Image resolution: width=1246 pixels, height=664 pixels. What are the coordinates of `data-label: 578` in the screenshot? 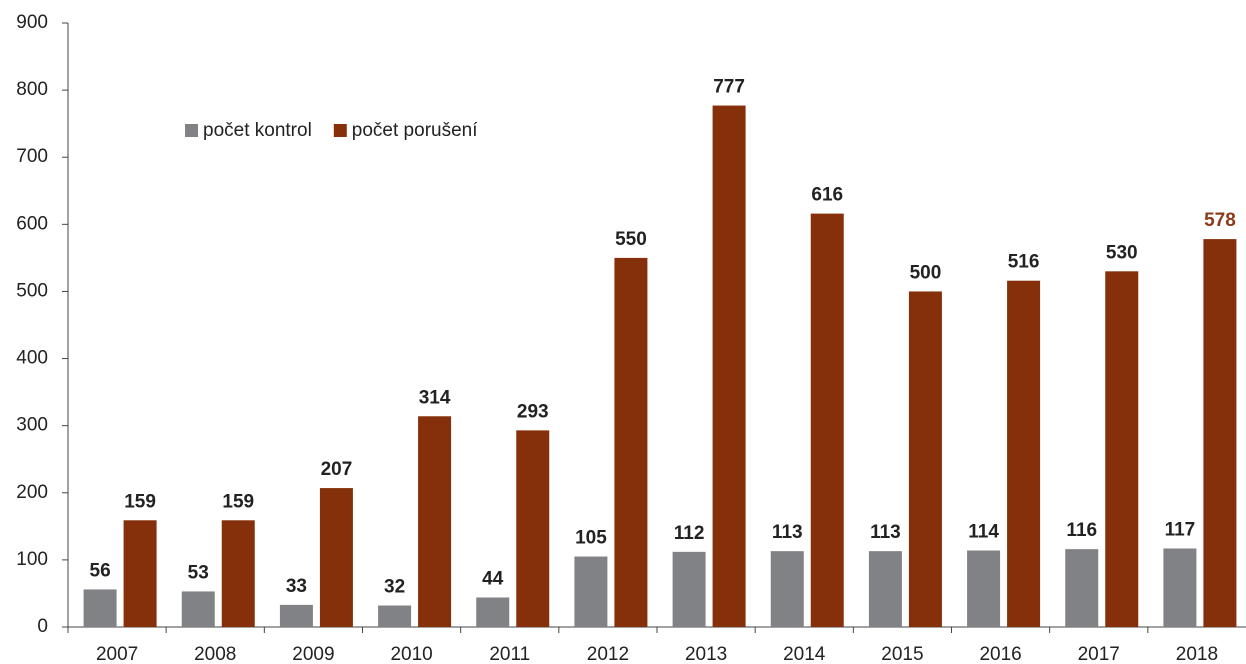 It's located at (1220, 220).